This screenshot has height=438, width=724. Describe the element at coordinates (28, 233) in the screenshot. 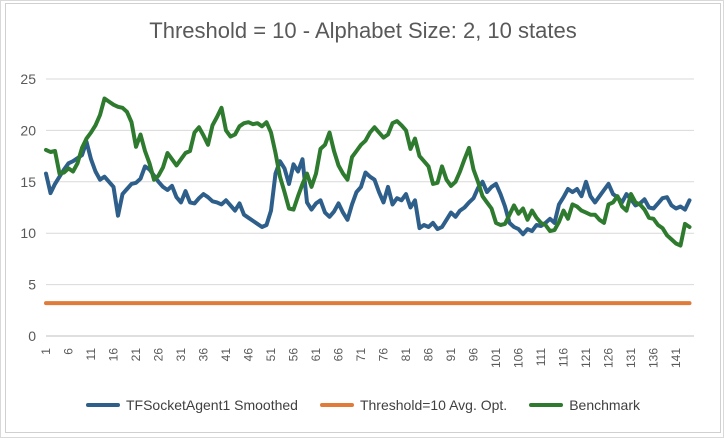

I see `y-tick-label: 10` at that location.